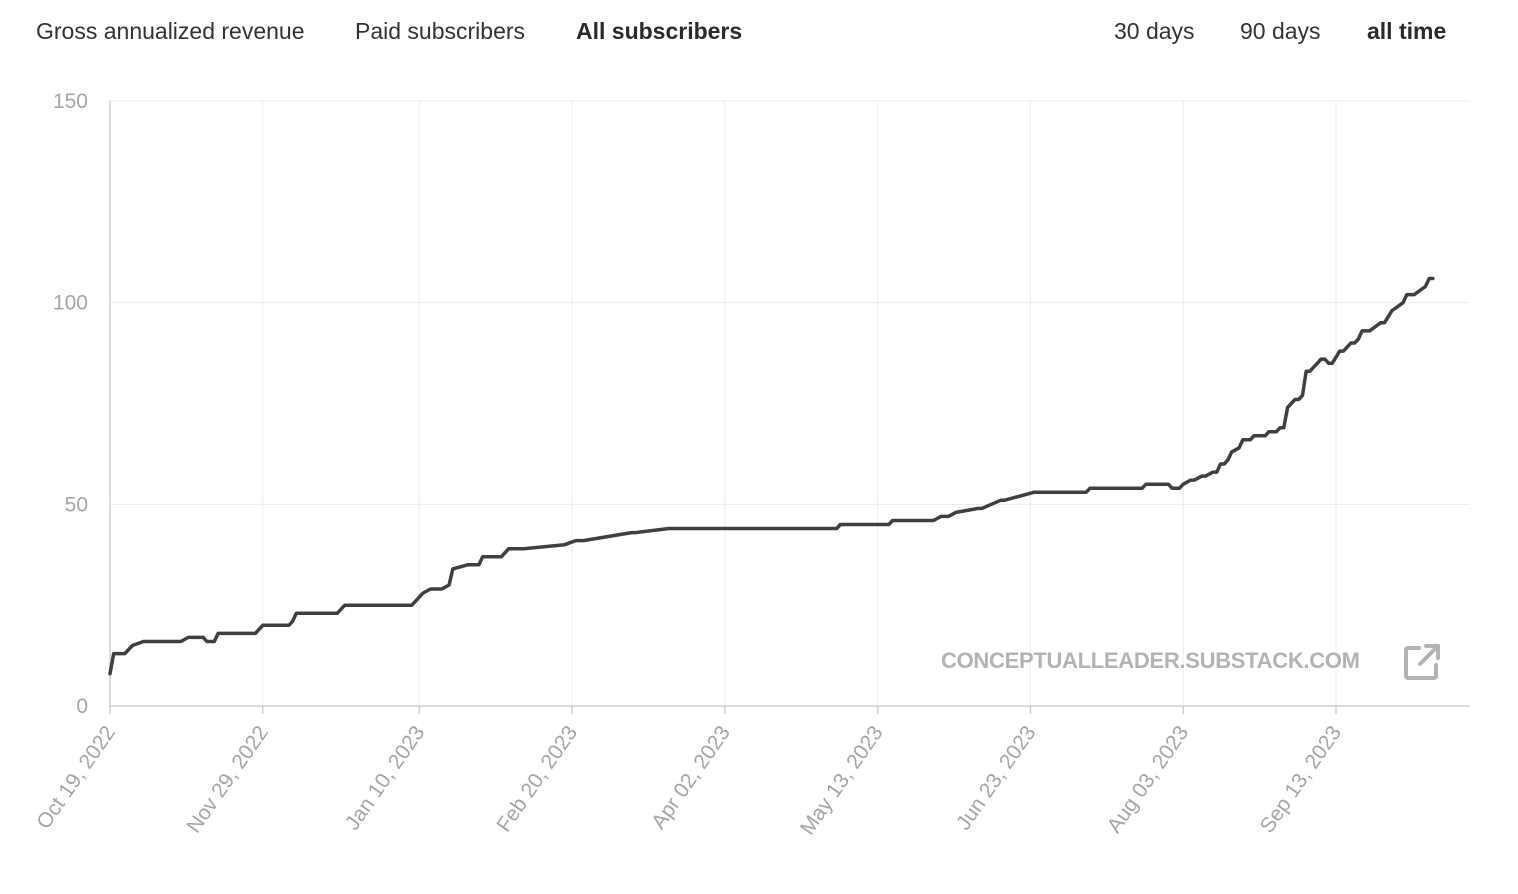  I want to click on y-tick-label: 150, so click(70, 101).